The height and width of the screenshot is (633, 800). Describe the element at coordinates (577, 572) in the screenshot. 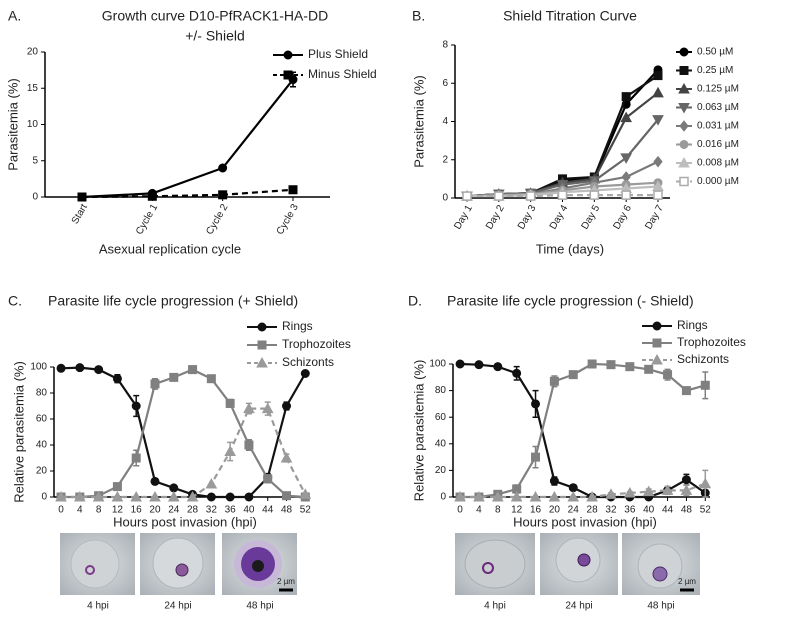

I see `micrographs-d: 2 µm 4 hpi 24 hpi 48 hpi` at that location.